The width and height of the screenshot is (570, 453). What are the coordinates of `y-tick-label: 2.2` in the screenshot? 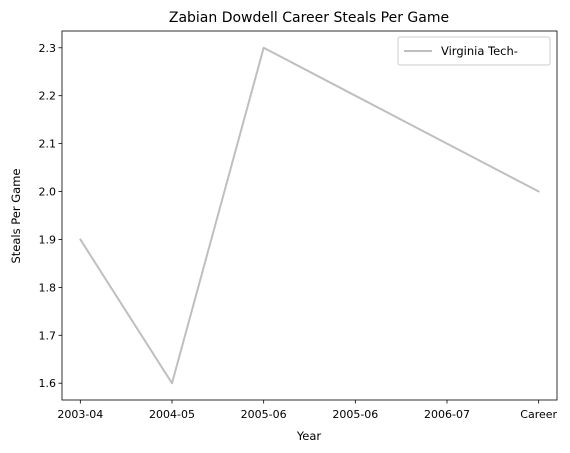 It's located at (48, 96).